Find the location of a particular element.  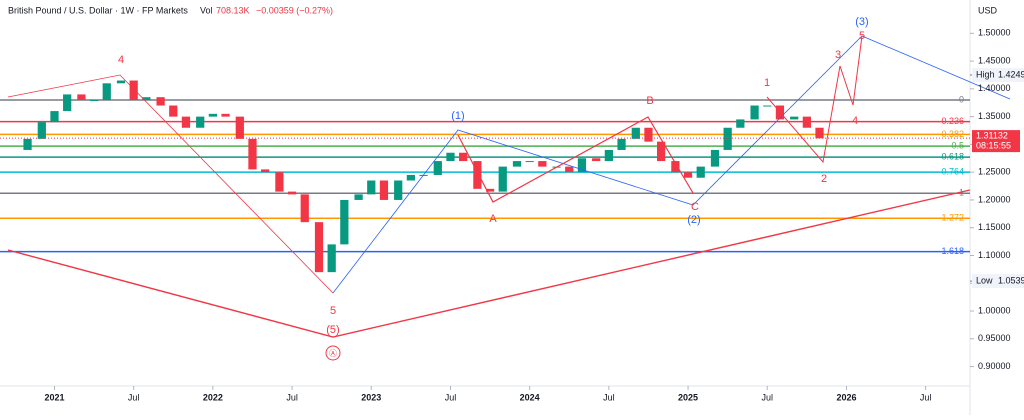

y-tick-label: 0.90000 is located at coordinates (994, 366).